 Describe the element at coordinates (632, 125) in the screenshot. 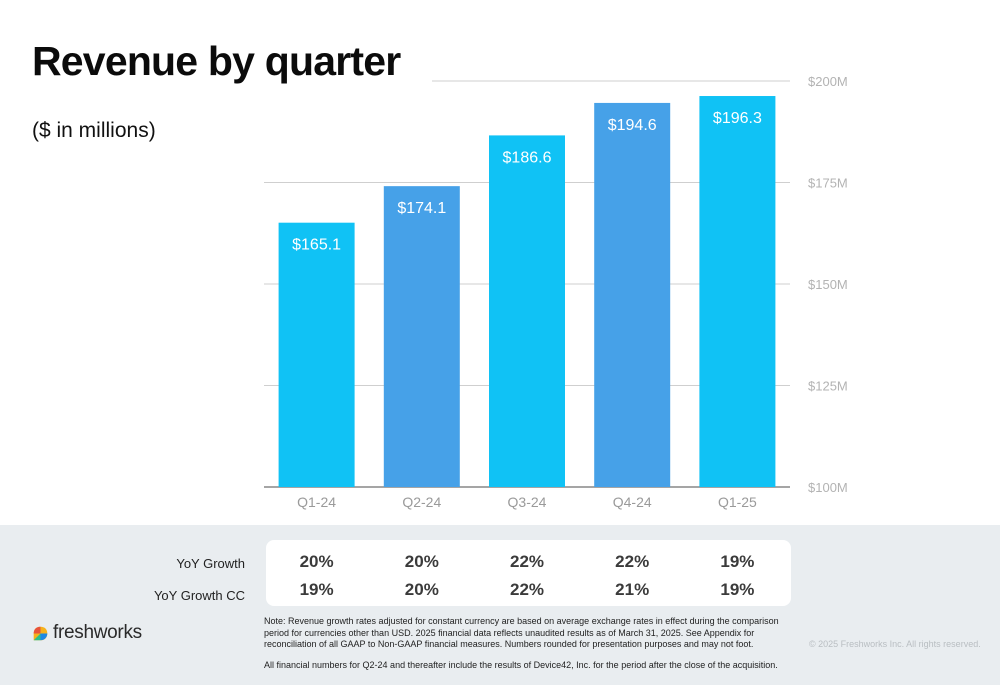

I see `bar-value-label: $194.6` at that location.